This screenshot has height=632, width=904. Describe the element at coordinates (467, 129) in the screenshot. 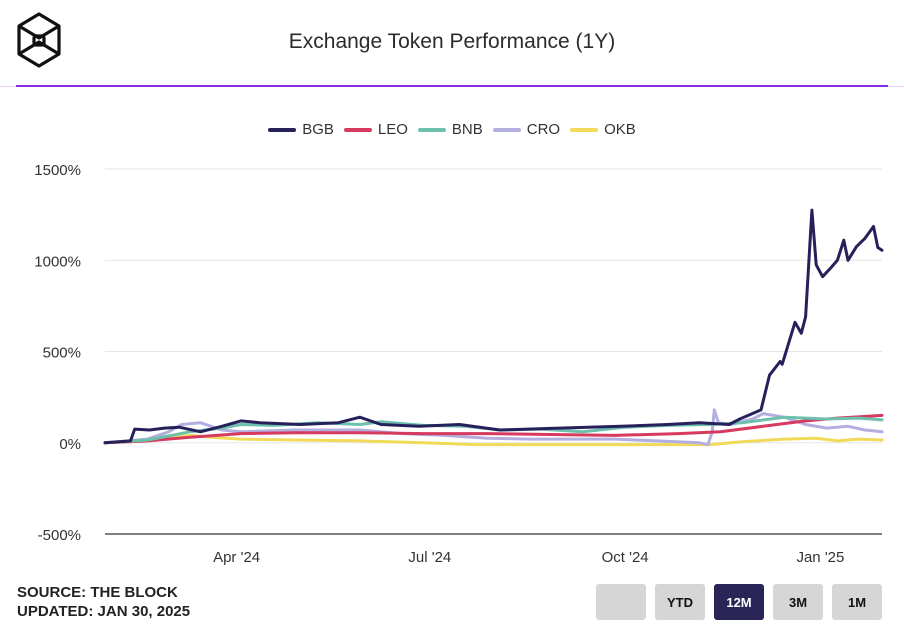

I see `legend-label: BNB` at that location.